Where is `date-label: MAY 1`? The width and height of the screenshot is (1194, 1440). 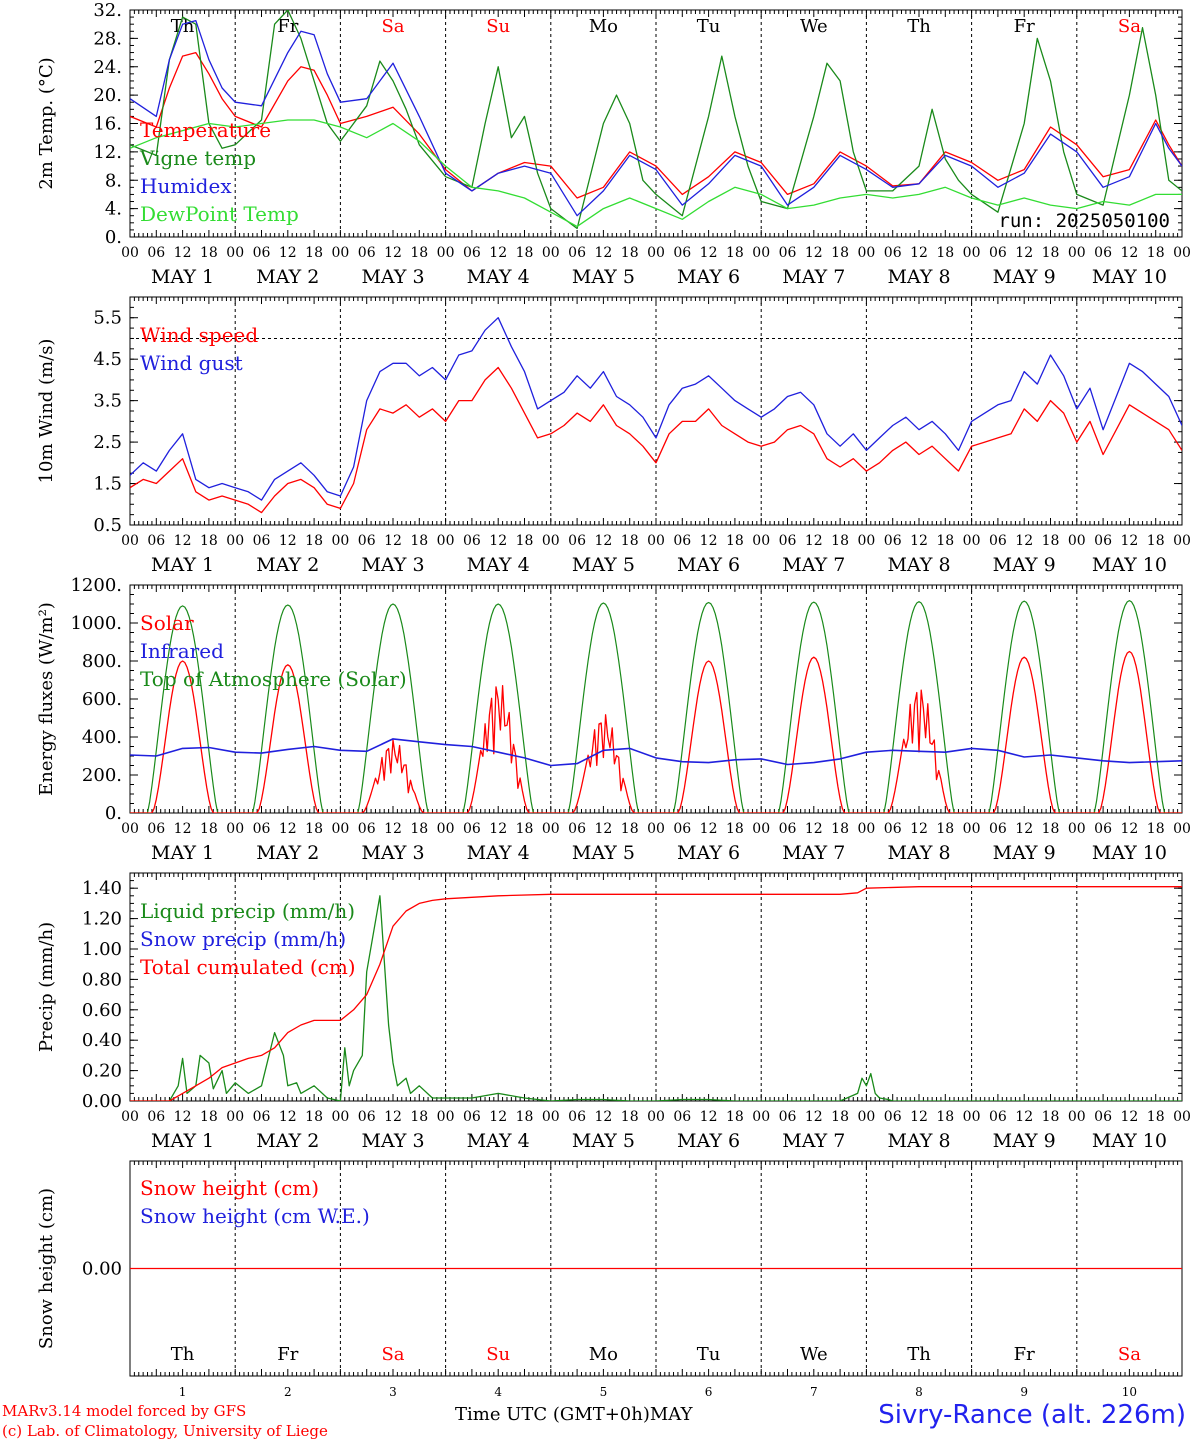
date-label: MAY 1 is located at coordinates (182, 1141).